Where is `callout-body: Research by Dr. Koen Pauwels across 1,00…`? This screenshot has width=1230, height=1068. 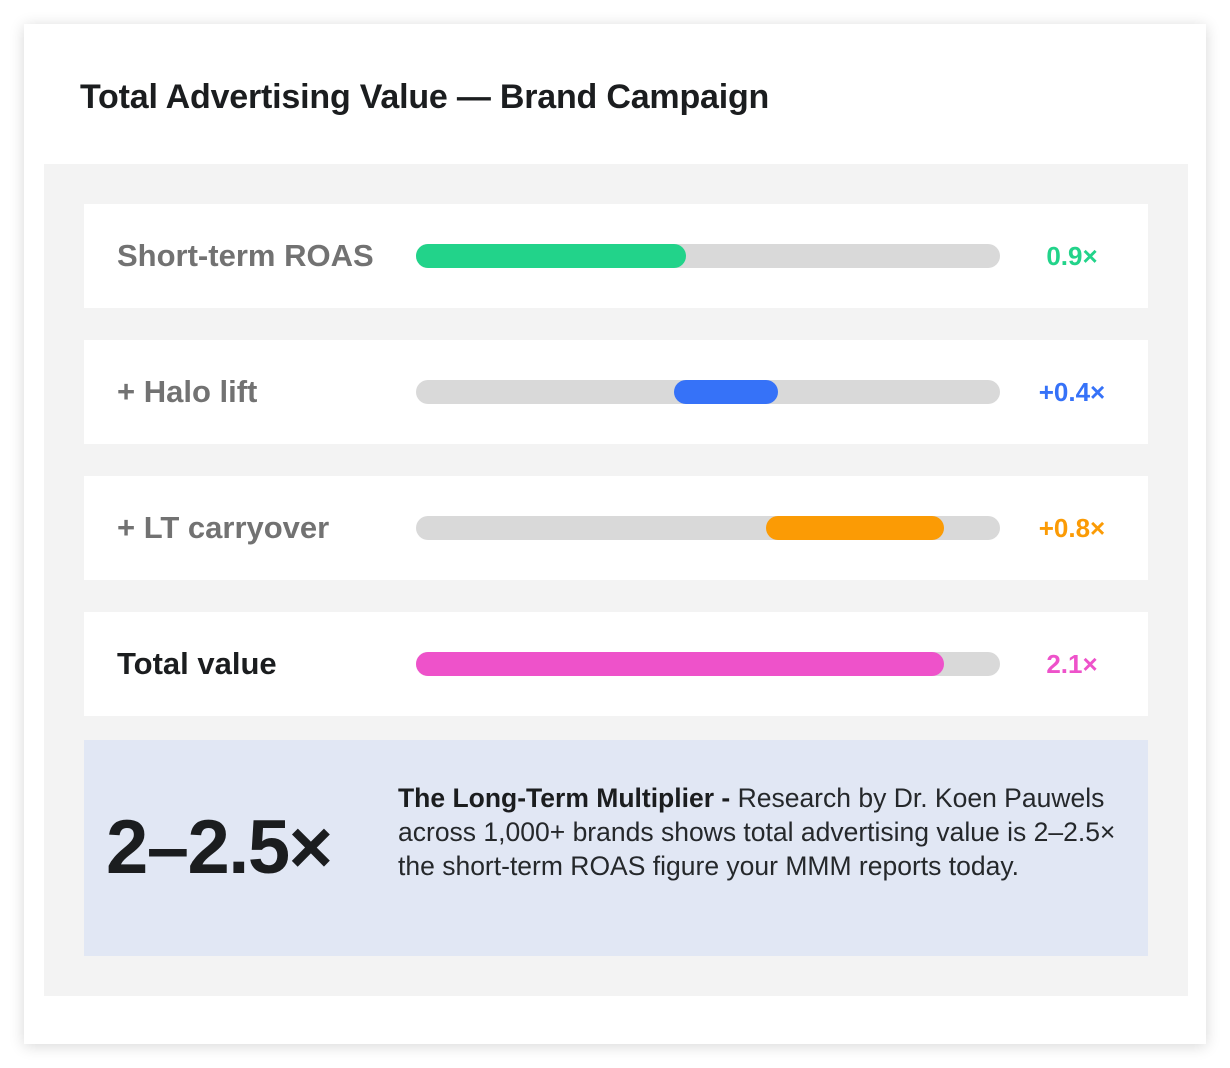 callout-body: Research by Dr. Koen Pauwels across 1,00… is located at coordinates (757, 832).